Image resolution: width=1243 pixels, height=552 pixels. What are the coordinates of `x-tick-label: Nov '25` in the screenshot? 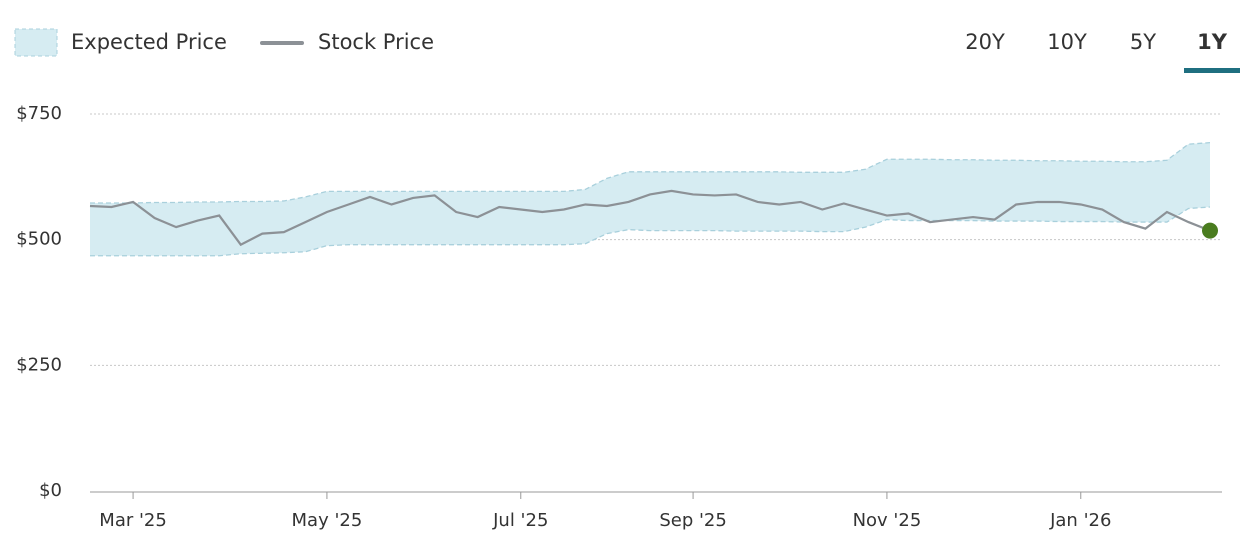 It's located at (887, 520).